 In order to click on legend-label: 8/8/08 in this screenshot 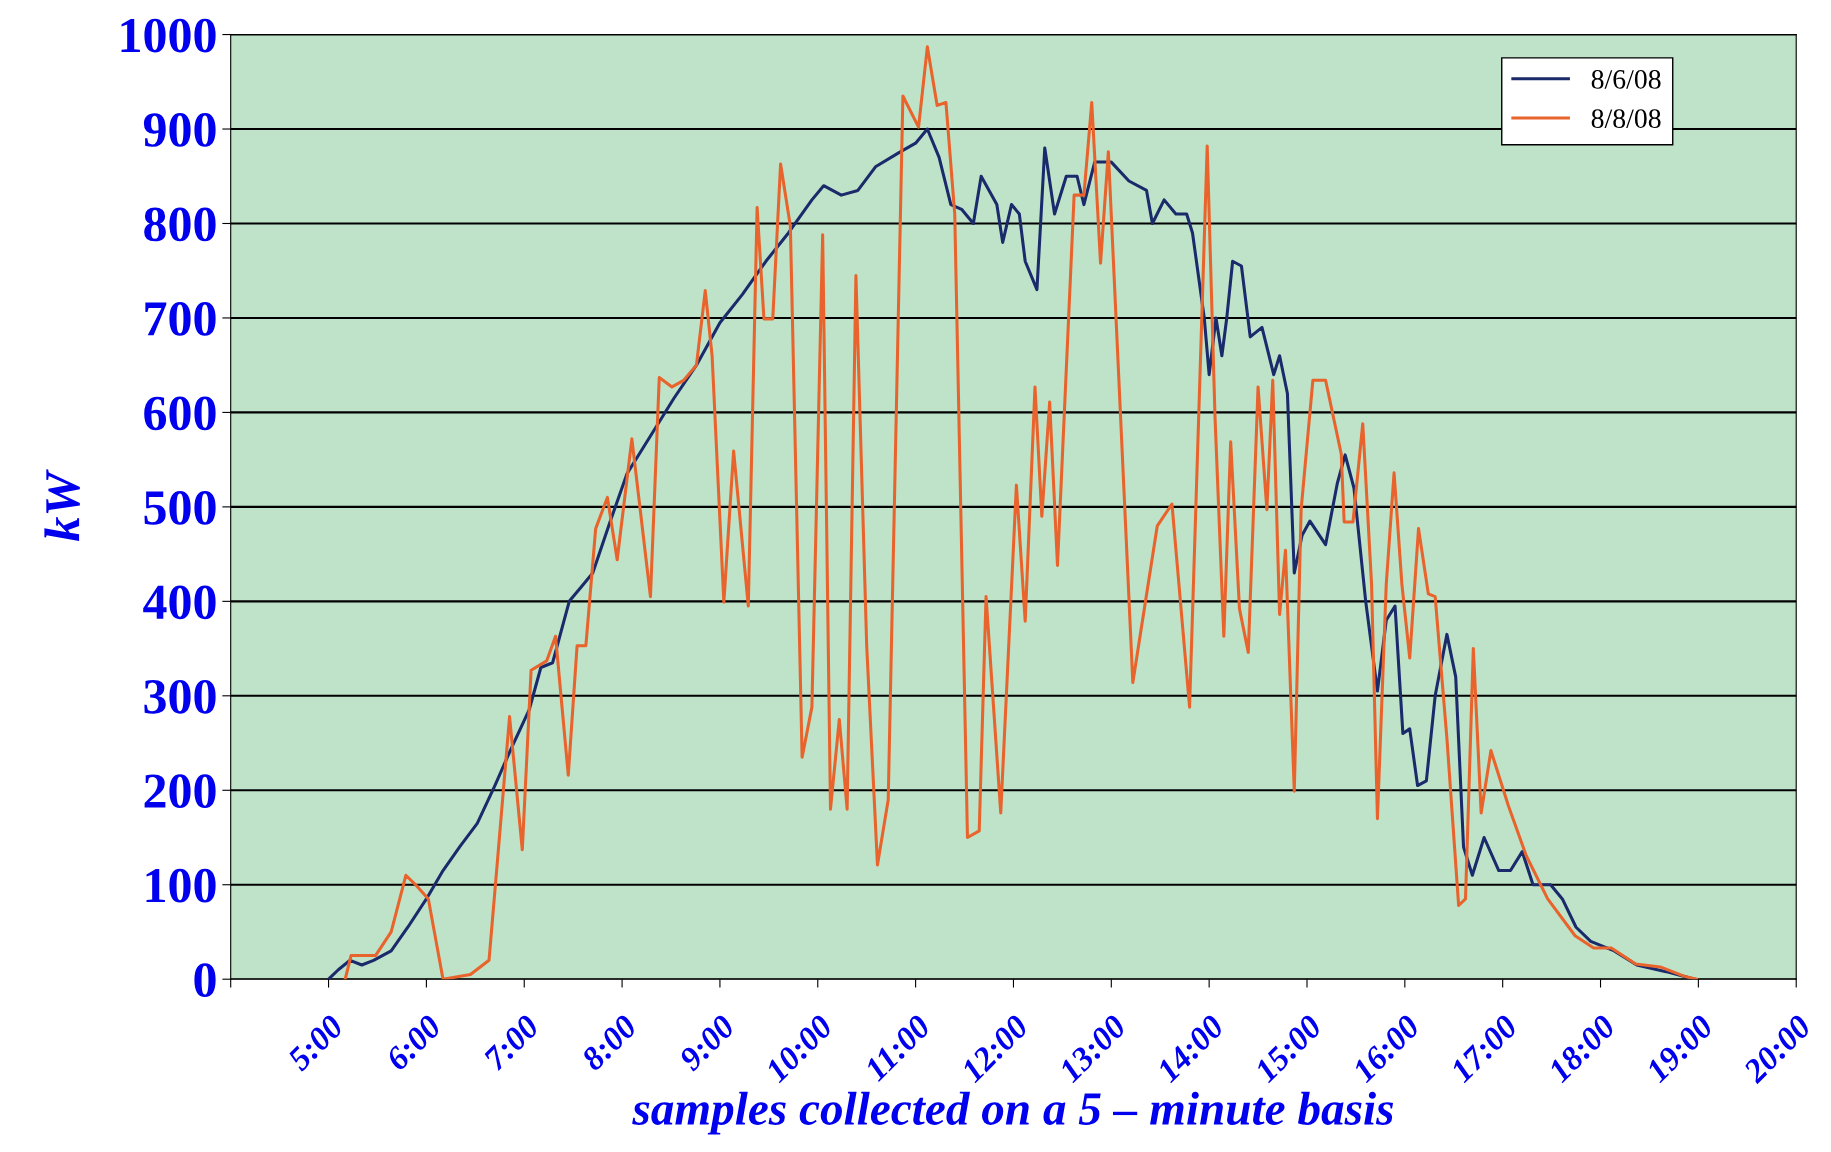, I will do `click(1626, 118)`.